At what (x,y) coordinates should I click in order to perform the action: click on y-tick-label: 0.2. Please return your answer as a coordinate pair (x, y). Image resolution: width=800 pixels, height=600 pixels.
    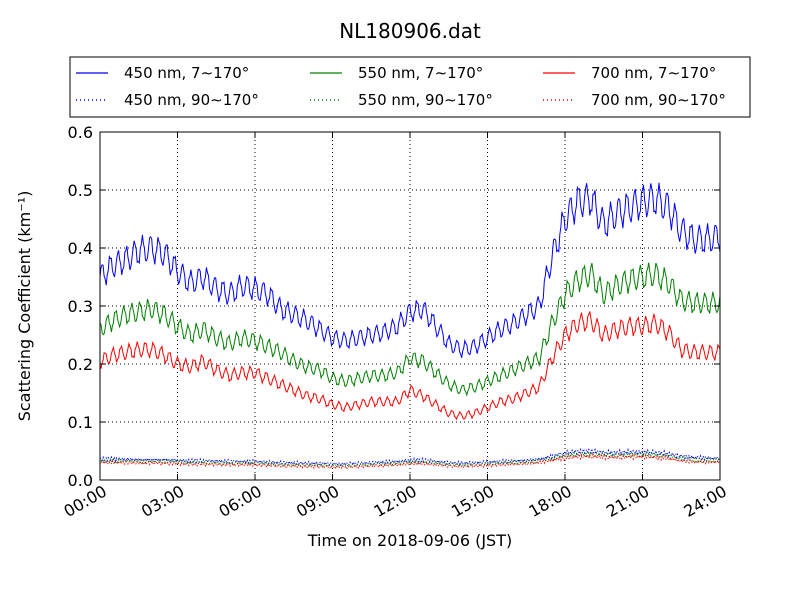
    Looking at the image, I should click on (80, 364).